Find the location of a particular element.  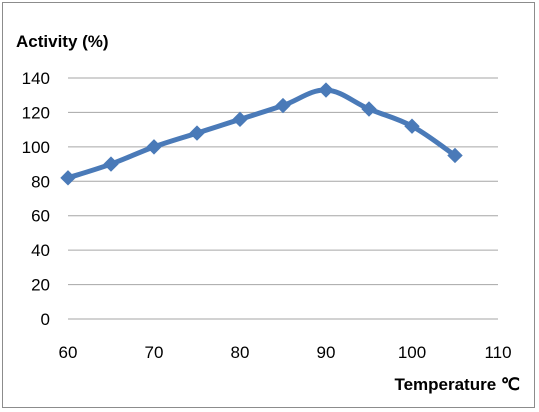

x-tick-label-60: 60 is located at coordinates (68, 352).